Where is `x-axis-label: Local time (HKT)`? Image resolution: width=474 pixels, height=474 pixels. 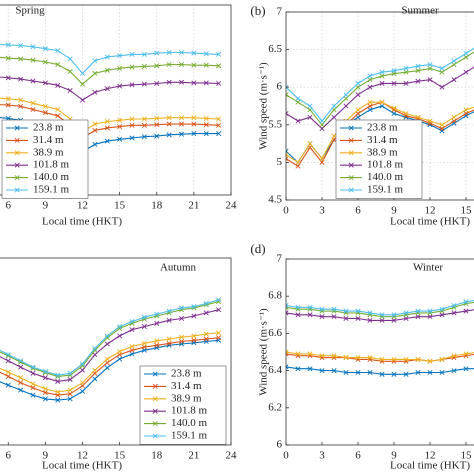 x-axis-label: Local time (HKT) is located at coordinates (82, 222).